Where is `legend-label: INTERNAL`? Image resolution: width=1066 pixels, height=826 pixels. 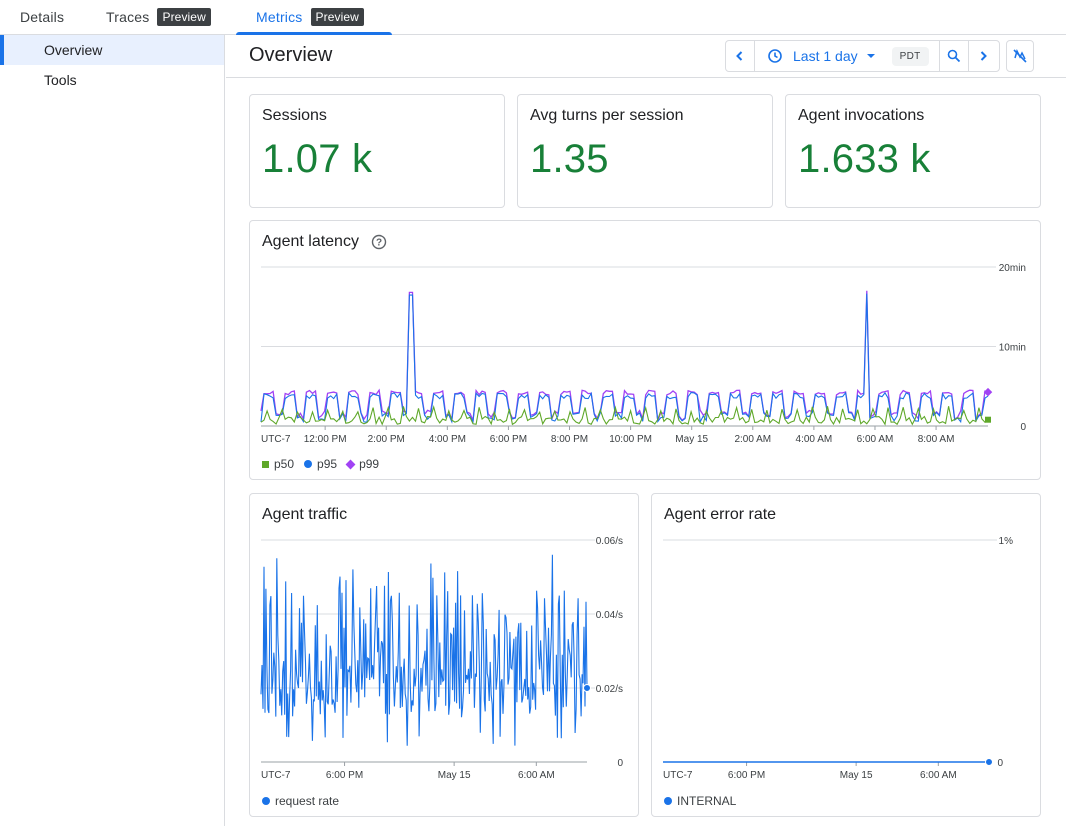 legend-label: INTERNAL is located at coordinates (707, 801).